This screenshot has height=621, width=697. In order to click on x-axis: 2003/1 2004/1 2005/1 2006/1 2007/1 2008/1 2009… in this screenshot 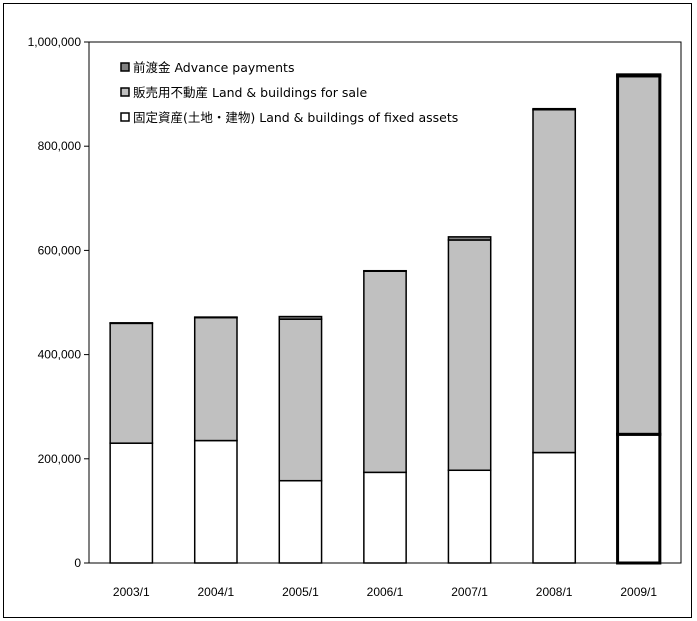, I will do `click(385, 592)`.